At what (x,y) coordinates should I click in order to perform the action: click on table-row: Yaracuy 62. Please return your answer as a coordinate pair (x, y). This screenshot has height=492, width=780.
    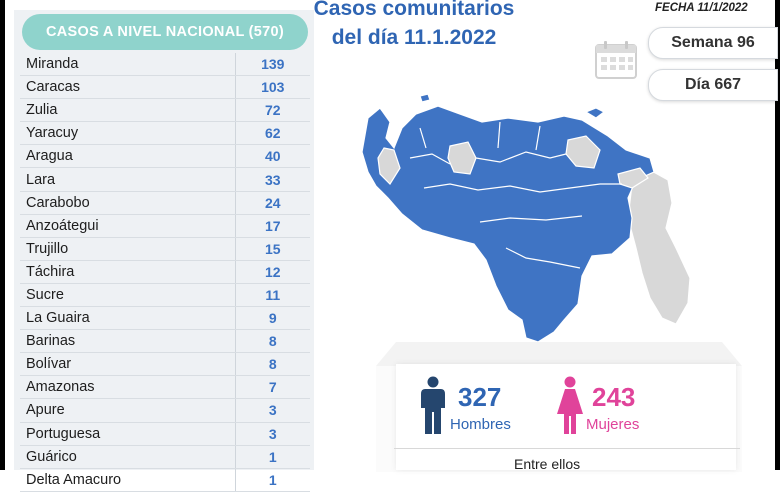
    Looking at the image, I should click on (165, 134).